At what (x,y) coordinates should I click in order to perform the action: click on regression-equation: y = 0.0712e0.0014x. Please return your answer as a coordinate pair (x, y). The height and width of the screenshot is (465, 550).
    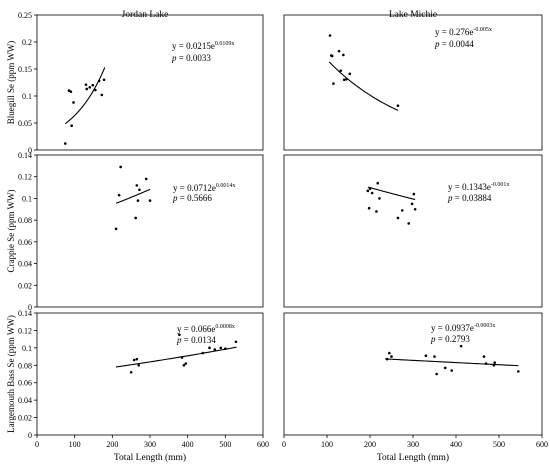
    Looking at the image, I should click on (204, 188).